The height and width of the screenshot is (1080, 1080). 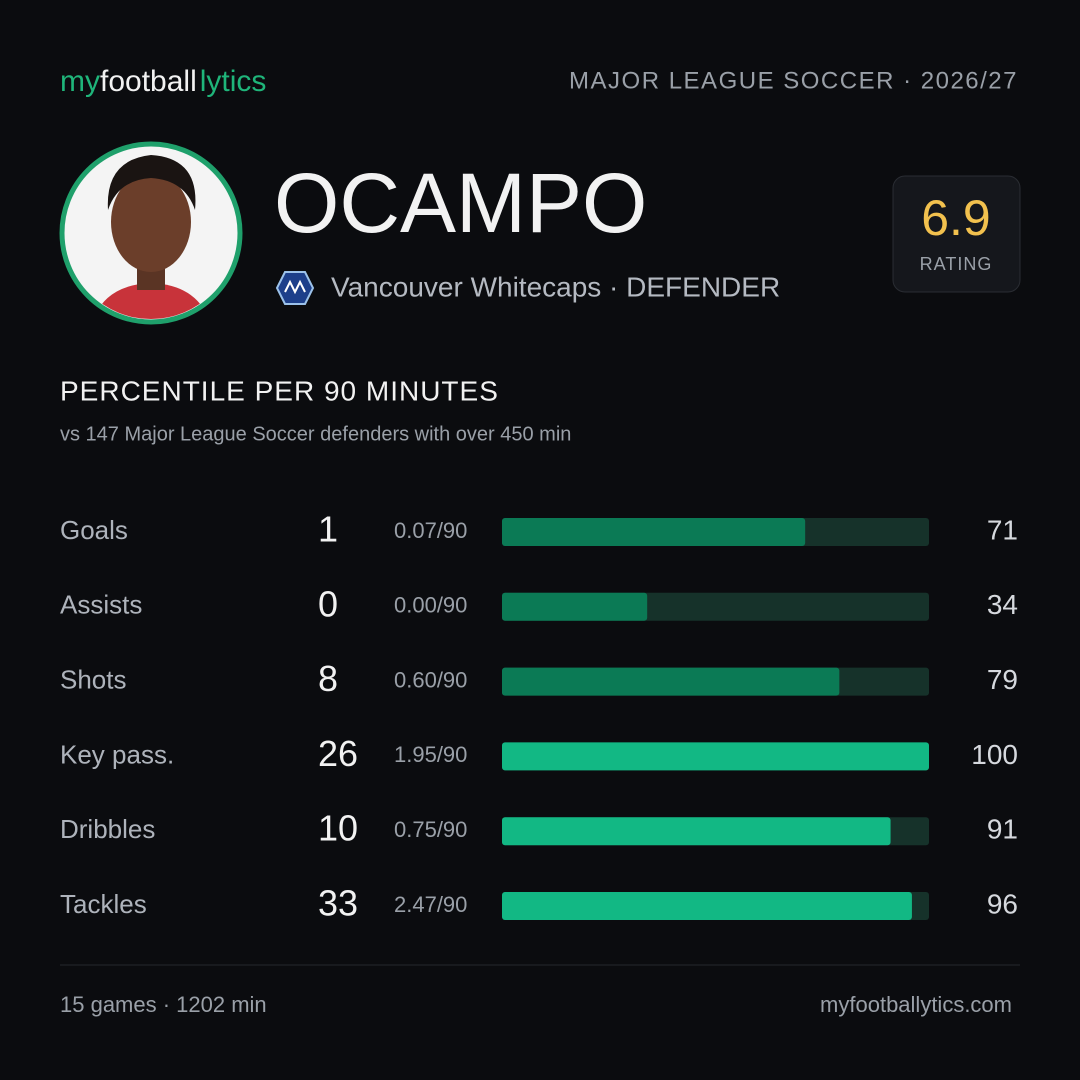 What do you see at coordinates (430, 904) in the screenshot?
I see `stat-per90: 2.47/90` at bounding box center [430, 904].